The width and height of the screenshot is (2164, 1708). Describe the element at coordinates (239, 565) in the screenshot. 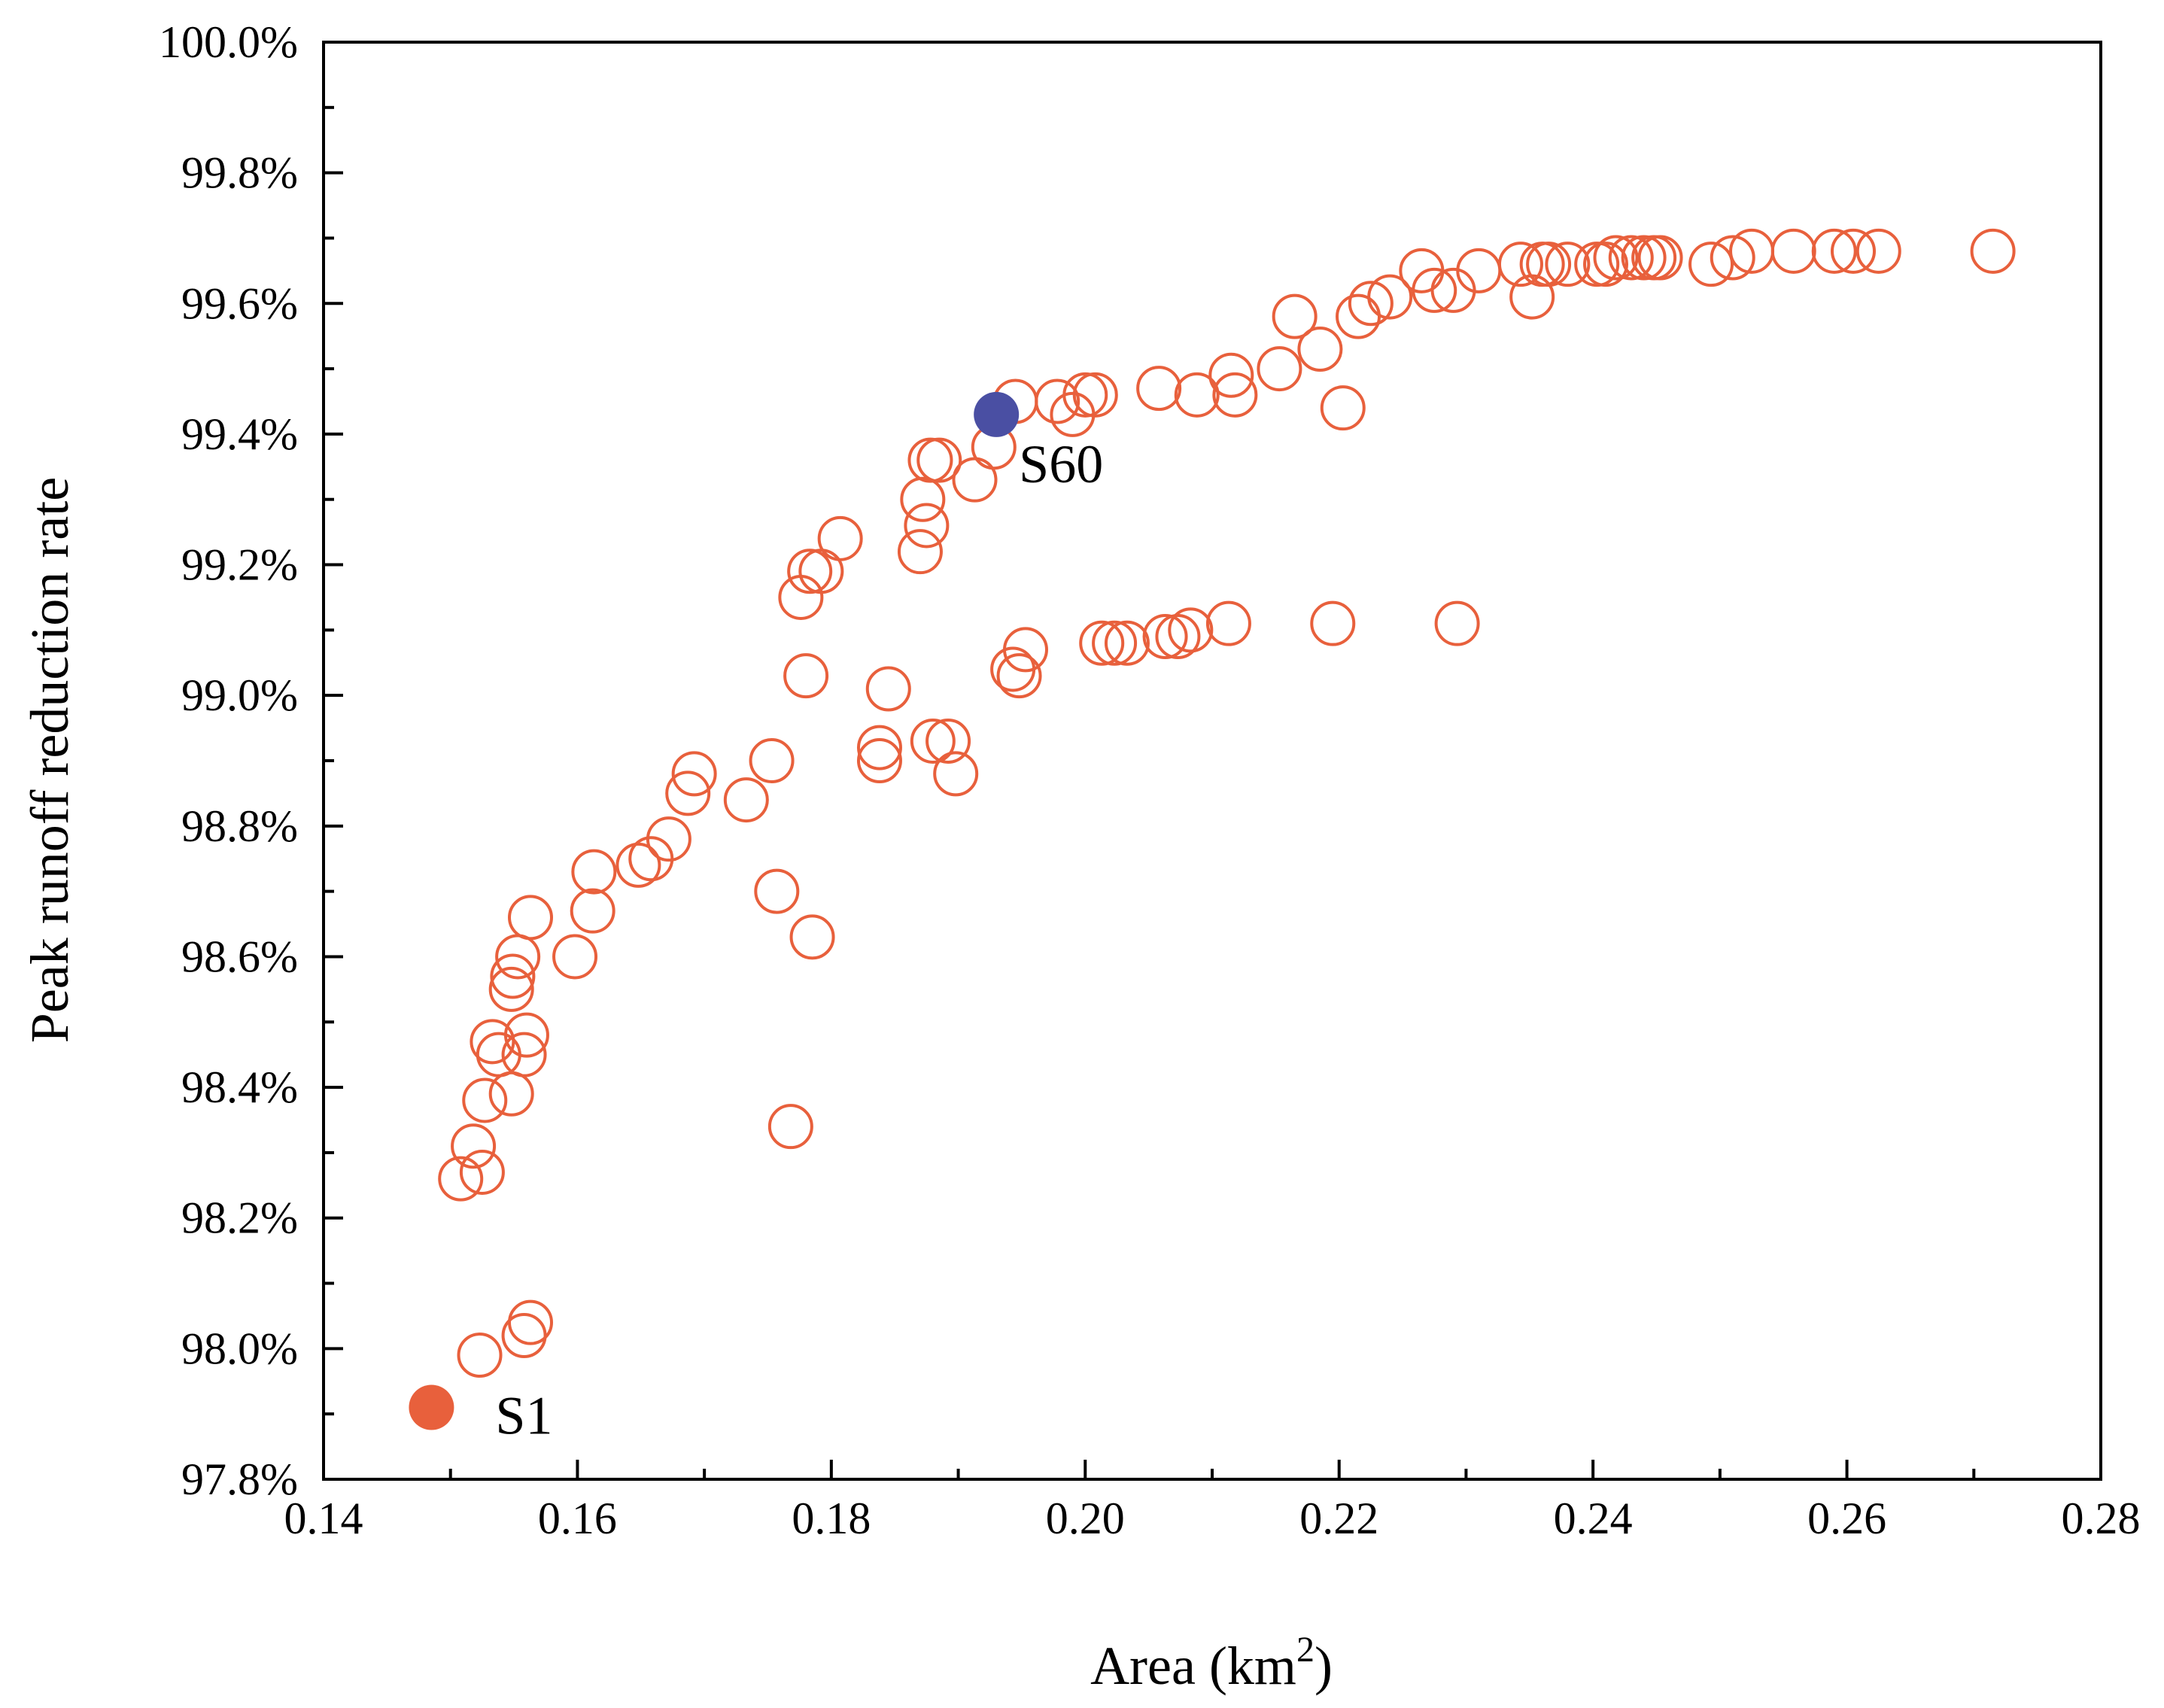

I see `y-tick-label: 99.2%` at that location.